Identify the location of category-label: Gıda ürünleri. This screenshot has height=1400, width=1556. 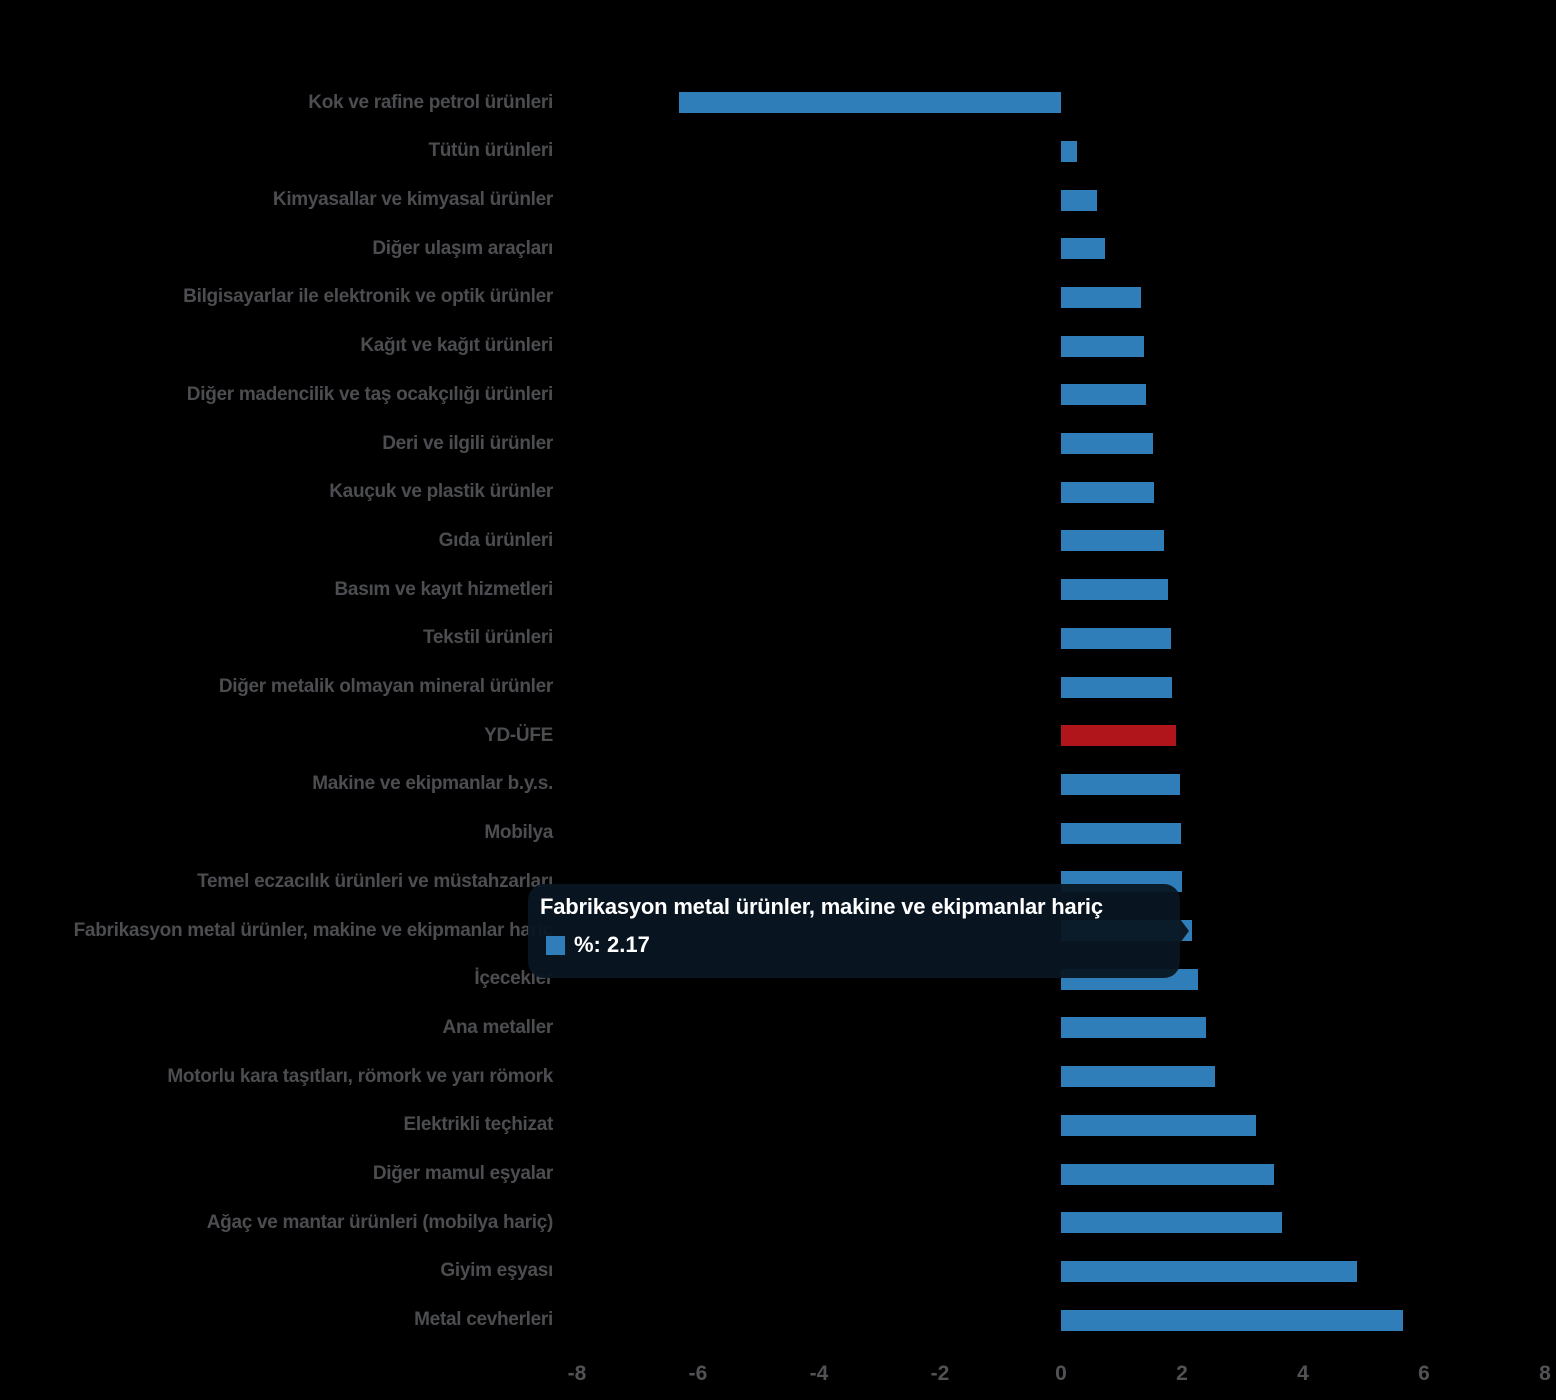
(496, 540).